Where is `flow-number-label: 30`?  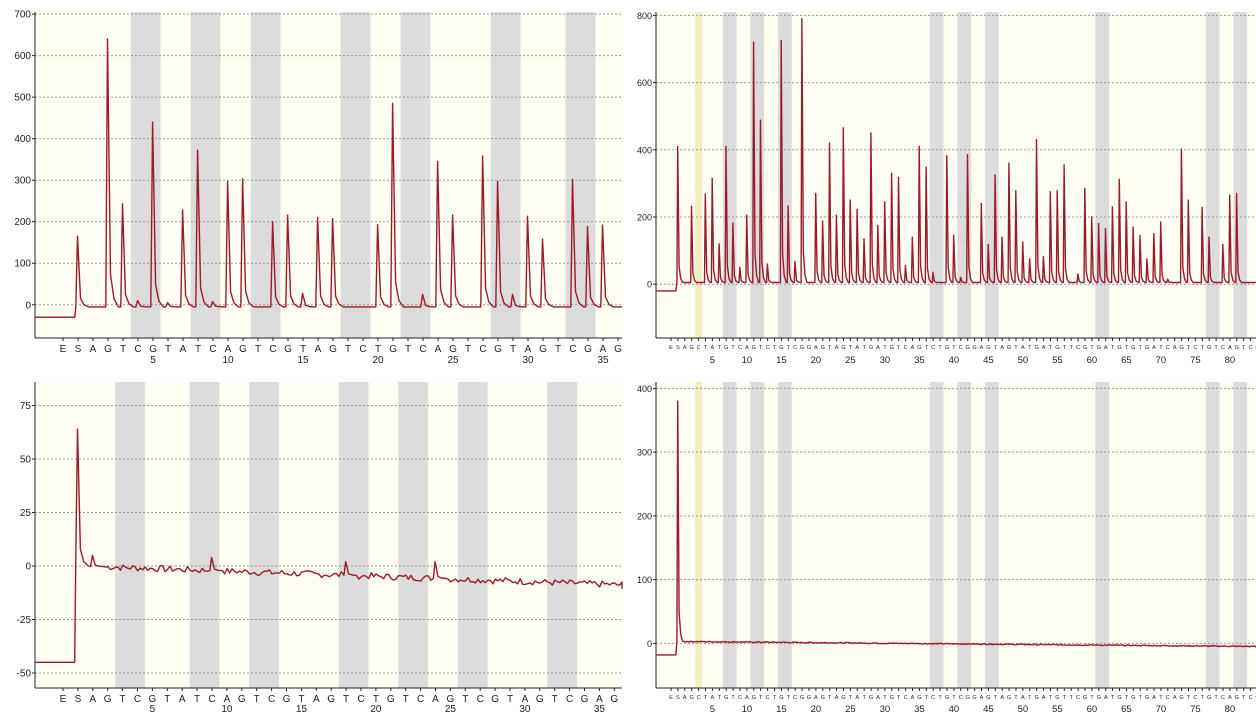
flow-number-label: 30 is located at coordinates (528, 360).